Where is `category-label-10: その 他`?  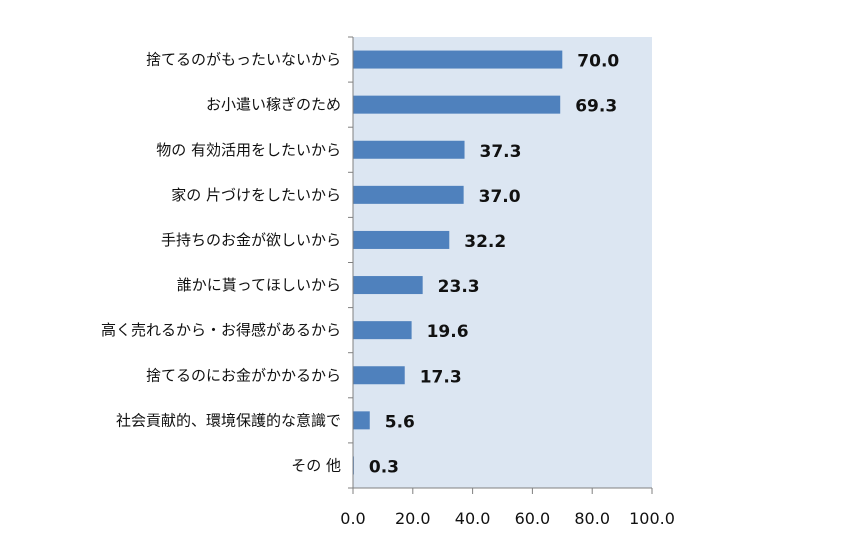
category-label-10: その 他 is located at coordinates (316, 465).